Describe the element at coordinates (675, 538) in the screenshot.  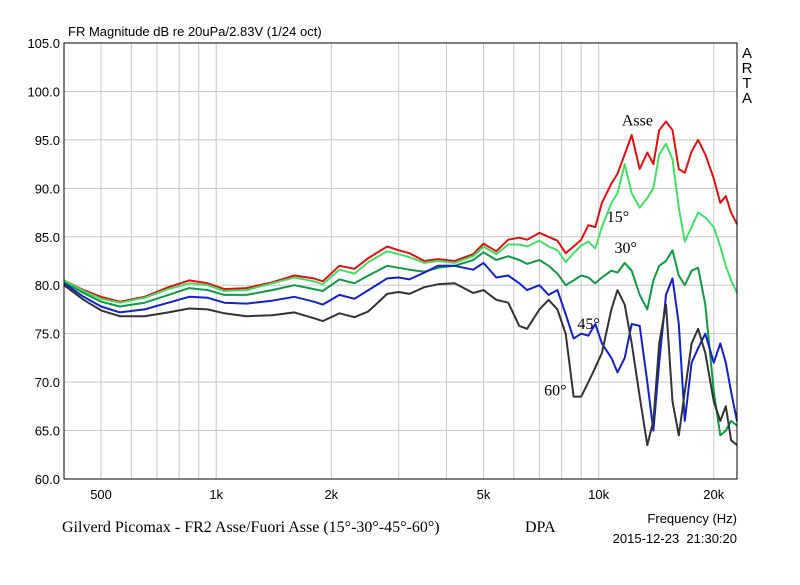
I see `timestamp: 2015-12-23 21:30:20` at that location.